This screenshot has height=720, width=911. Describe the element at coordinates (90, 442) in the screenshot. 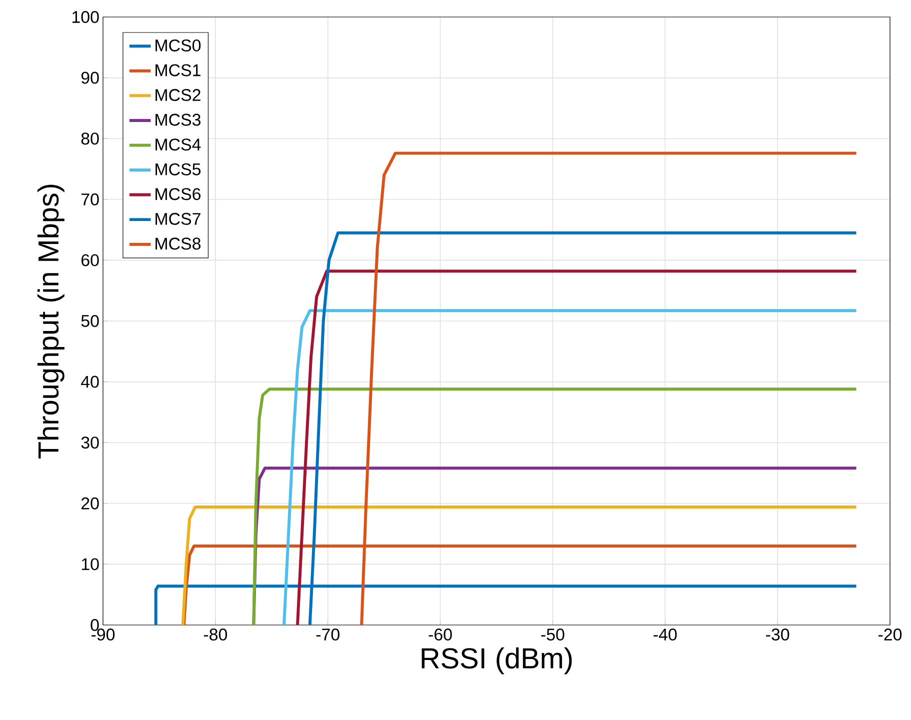

I see `y-tick-label: 30` at that location.